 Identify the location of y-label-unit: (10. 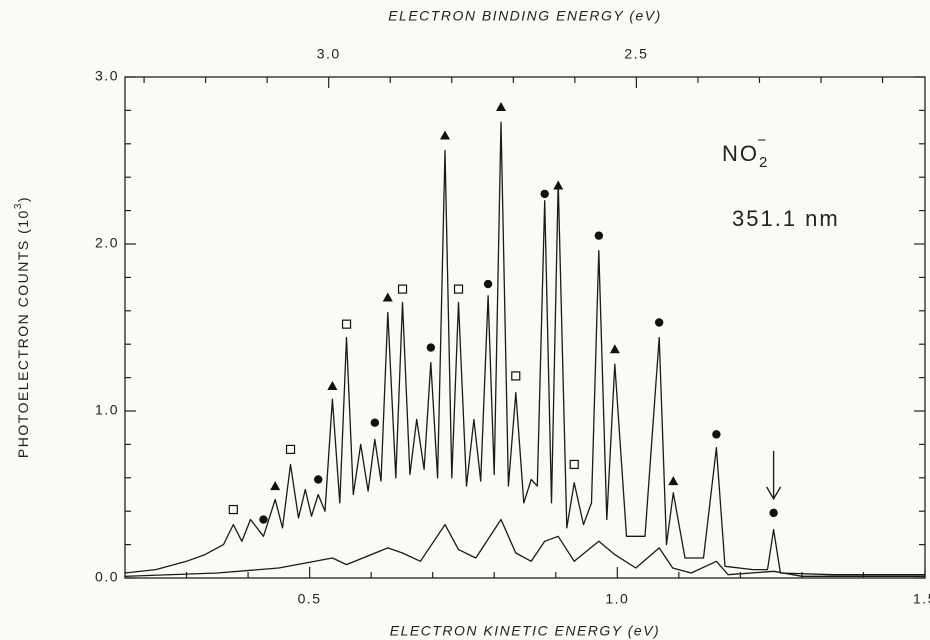
(23, 221).